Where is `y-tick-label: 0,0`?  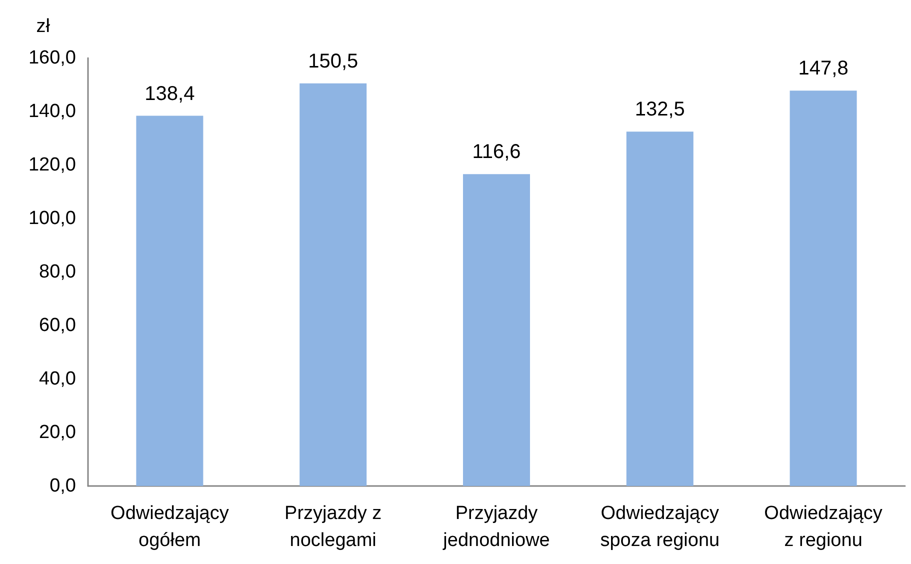 y-tick-label: 0,0 is located at coordinates (63, 486).